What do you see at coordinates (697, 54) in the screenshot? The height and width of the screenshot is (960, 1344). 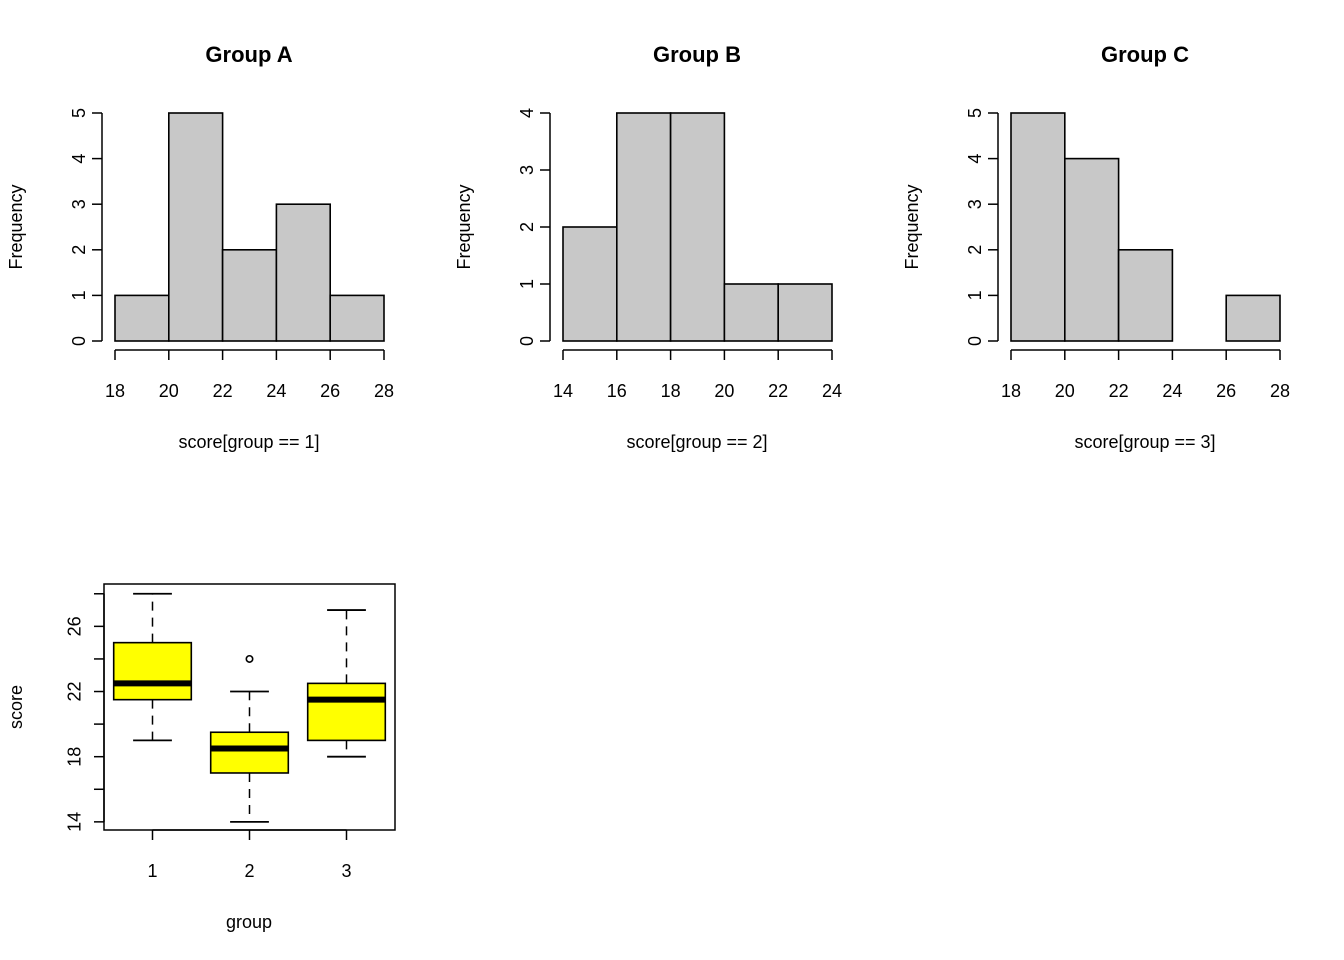 I see `chart-title: Group B` at bounding box center [697, 54].